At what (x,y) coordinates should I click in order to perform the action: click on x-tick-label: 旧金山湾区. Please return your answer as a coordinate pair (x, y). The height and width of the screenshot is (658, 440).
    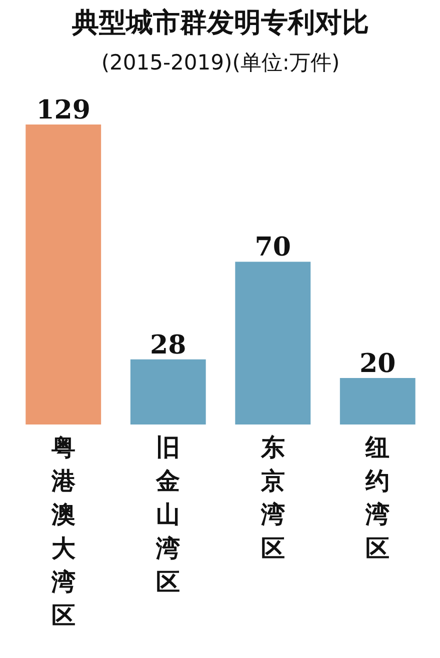
    Looking at the image, I should click on (167, 515).